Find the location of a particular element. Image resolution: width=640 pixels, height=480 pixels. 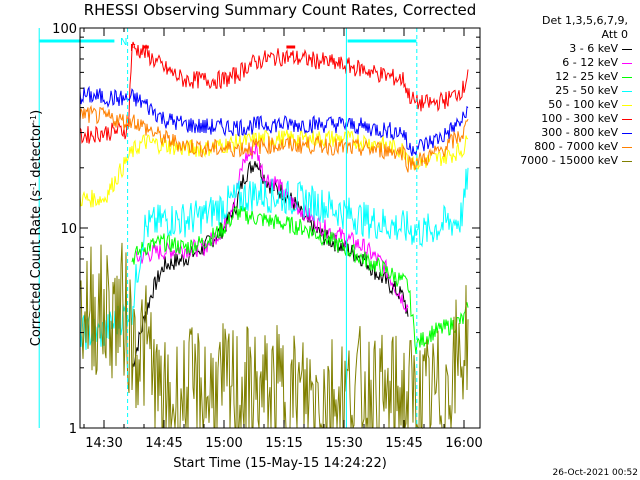

flare-label: F is located at coordinates (133, 48).